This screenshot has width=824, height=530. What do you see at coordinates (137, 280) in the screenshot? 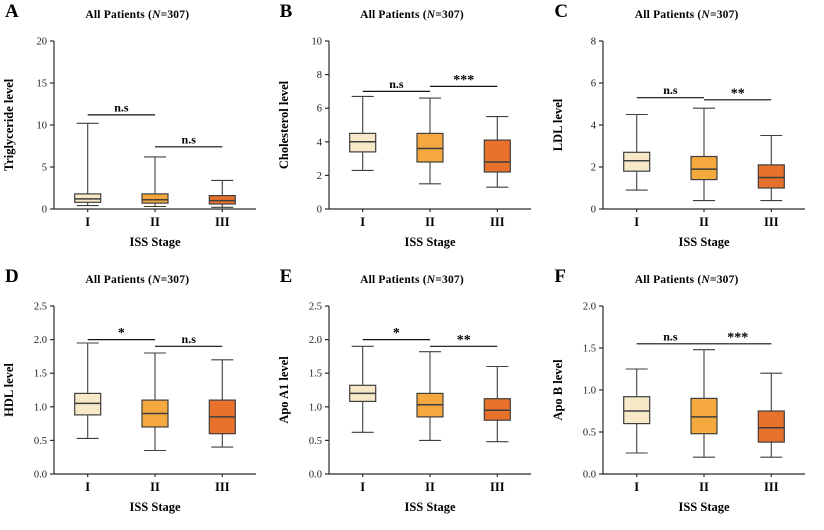
I see `panel-title-D: All Patients (N=307)` at bounding box center [137, 280].